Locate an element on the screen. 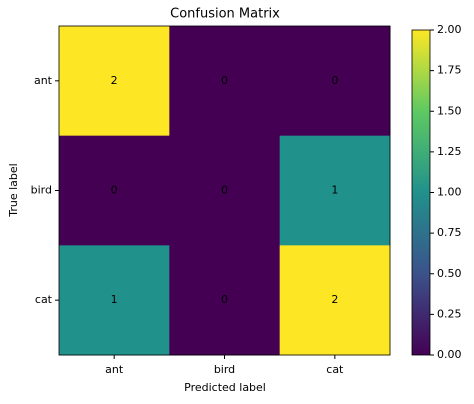  y-tick-label: bird is located at coordinates (41, 190).